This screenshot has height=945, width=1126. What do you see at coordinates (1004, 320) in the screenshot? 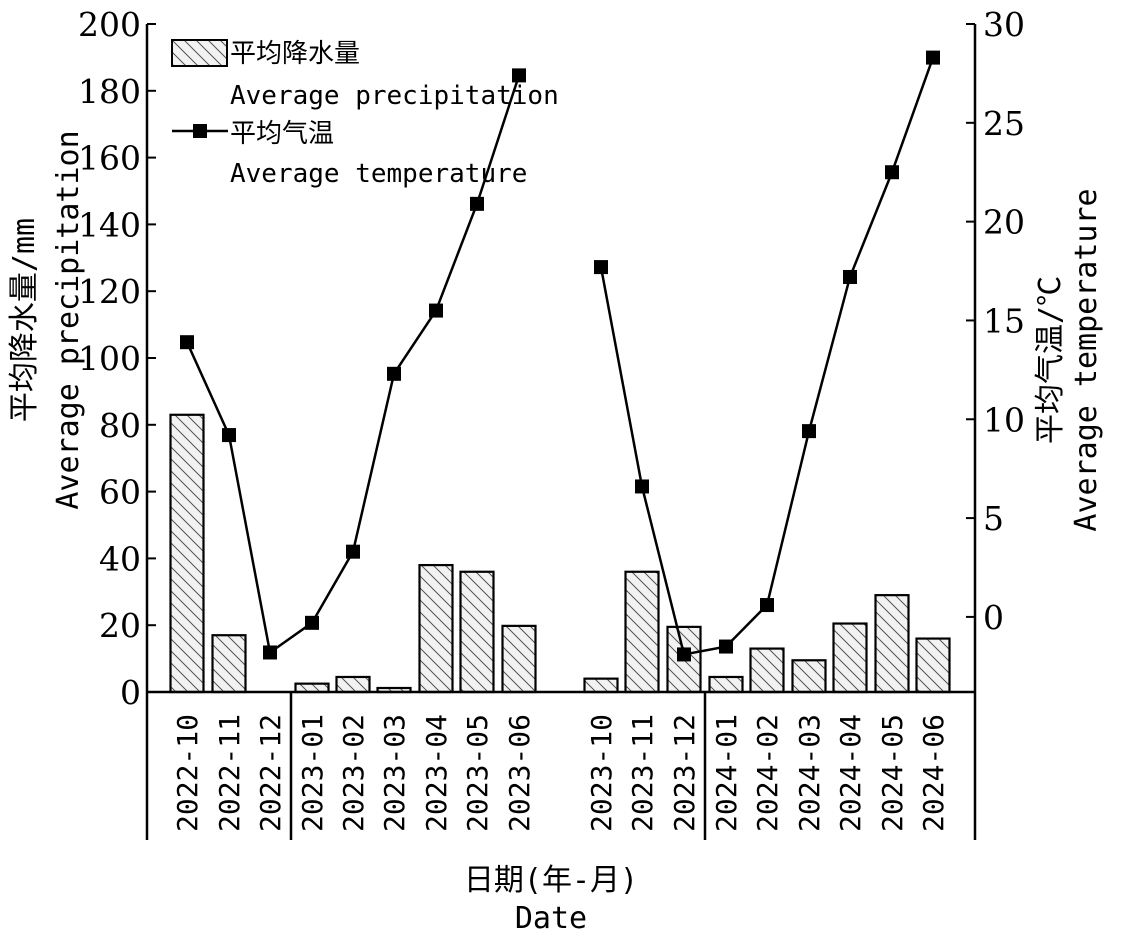
I see `right-tick-label-15: 15` at bounding box center [1004, 320].